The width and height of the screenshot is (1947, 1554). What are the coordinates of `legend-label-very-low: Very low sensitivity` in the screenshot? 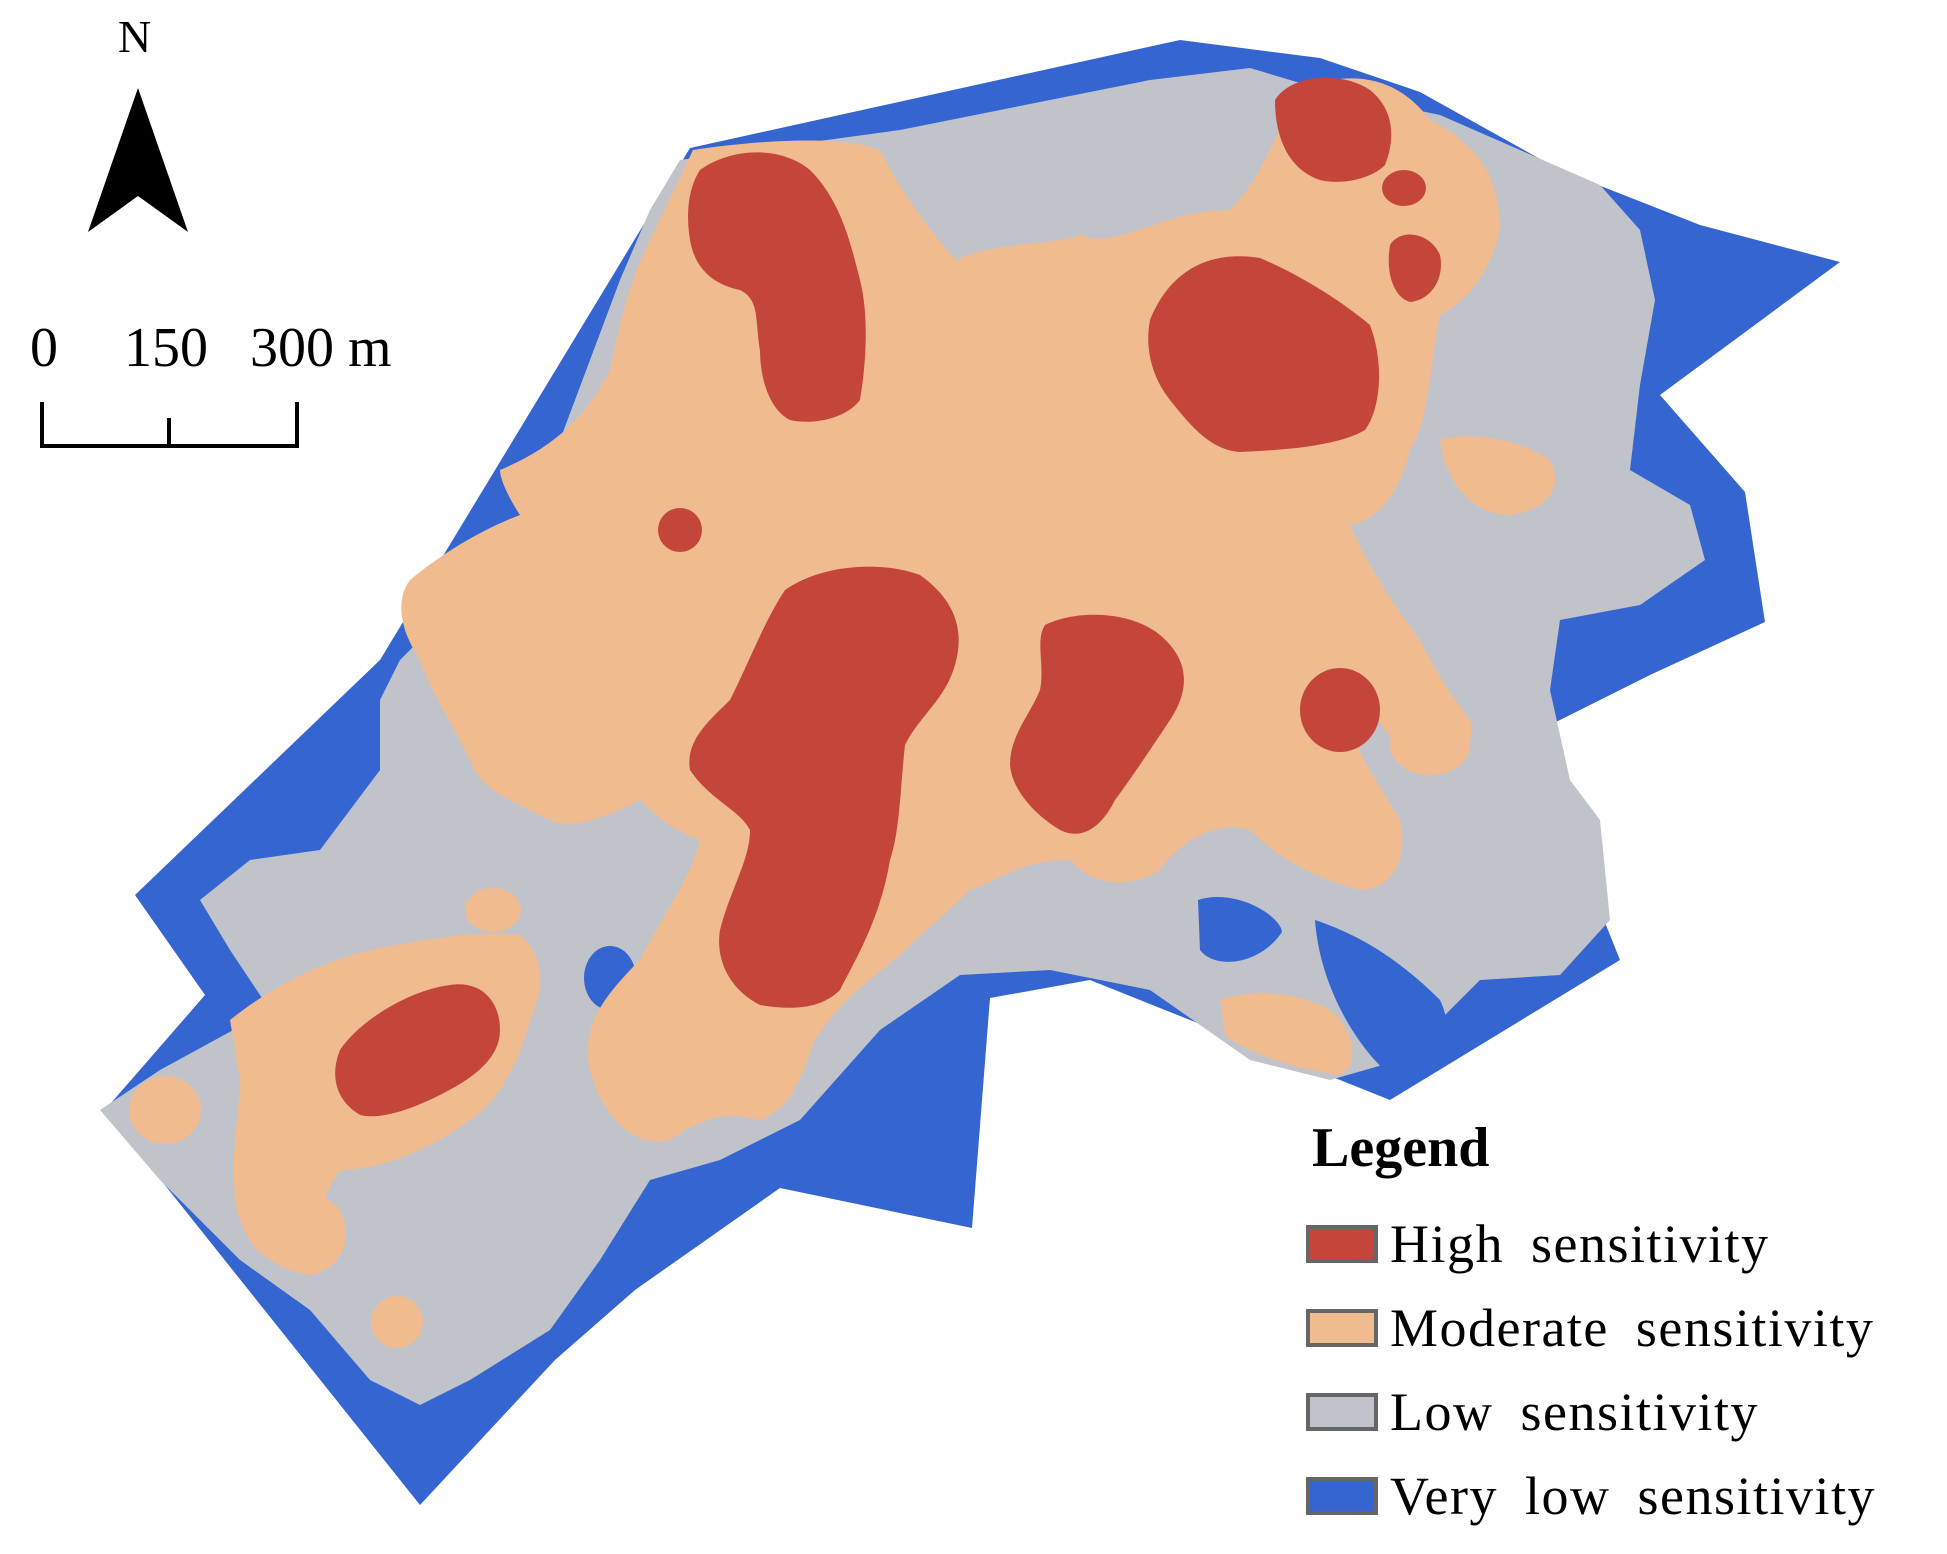 It's located at (1633, 1496).